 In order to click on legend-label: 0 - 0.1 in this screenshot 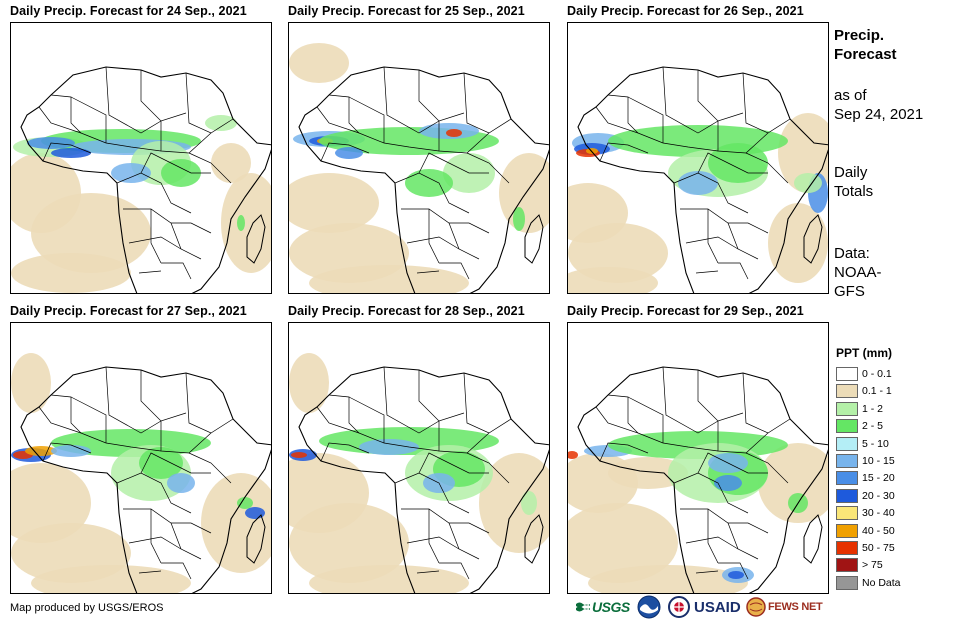, I will do `click(877, 374)`.